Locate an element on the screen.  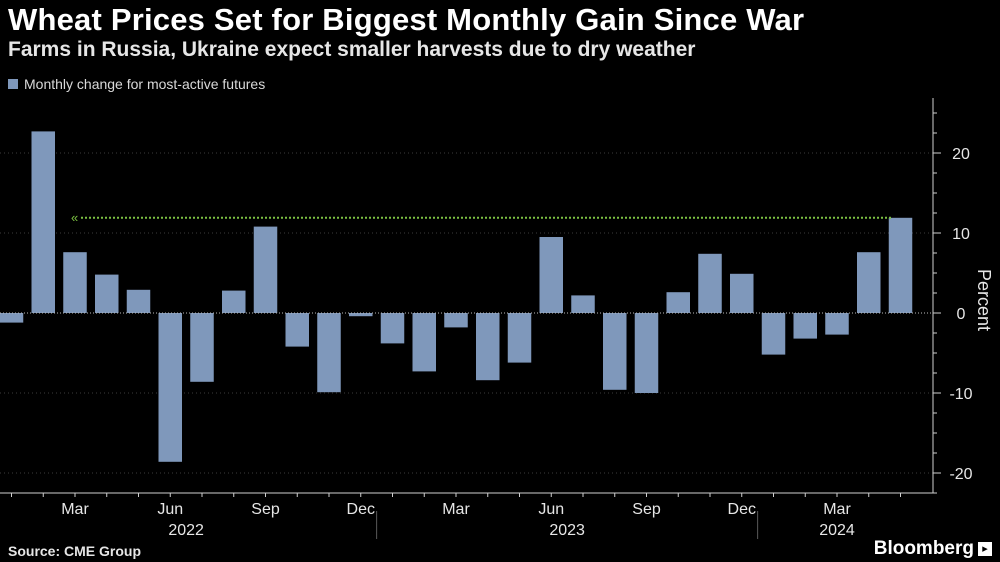
legend-swatch is located at coordinates (13, 84).